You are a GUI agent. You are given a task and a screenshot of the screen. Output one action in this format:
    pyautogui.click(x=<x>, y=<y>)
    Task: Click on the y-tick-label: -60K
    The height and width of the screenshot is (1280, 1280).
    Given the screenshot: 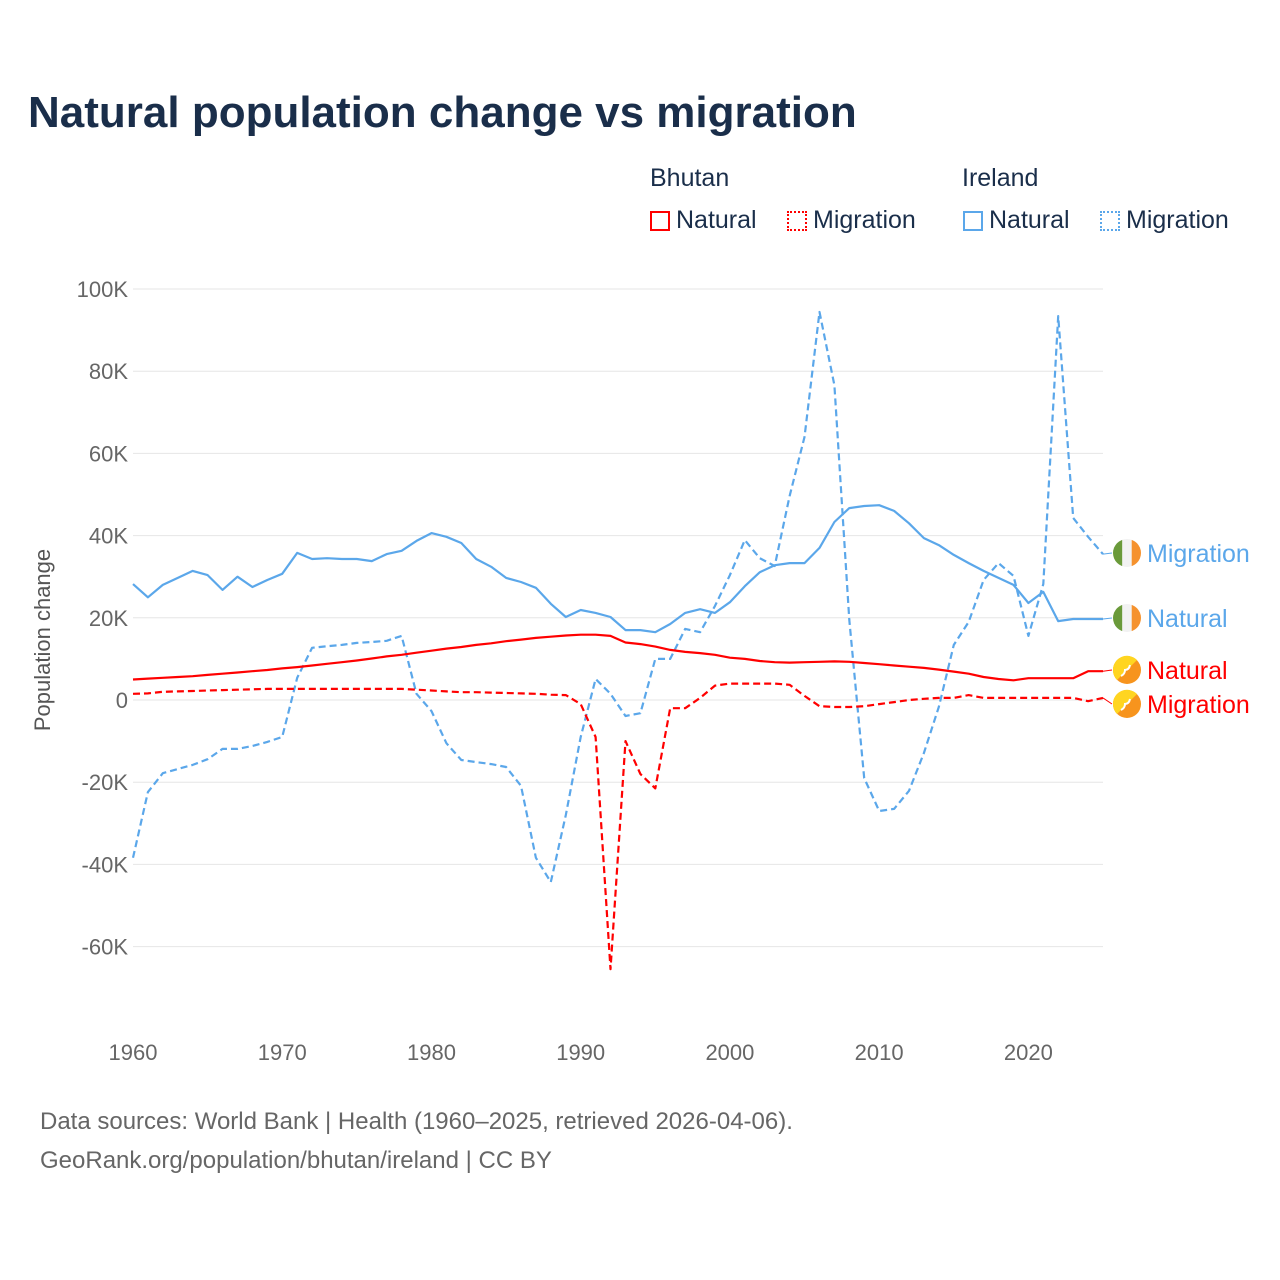 What is the action you would take?
    pyautogui.click(x=105, y=947)
    